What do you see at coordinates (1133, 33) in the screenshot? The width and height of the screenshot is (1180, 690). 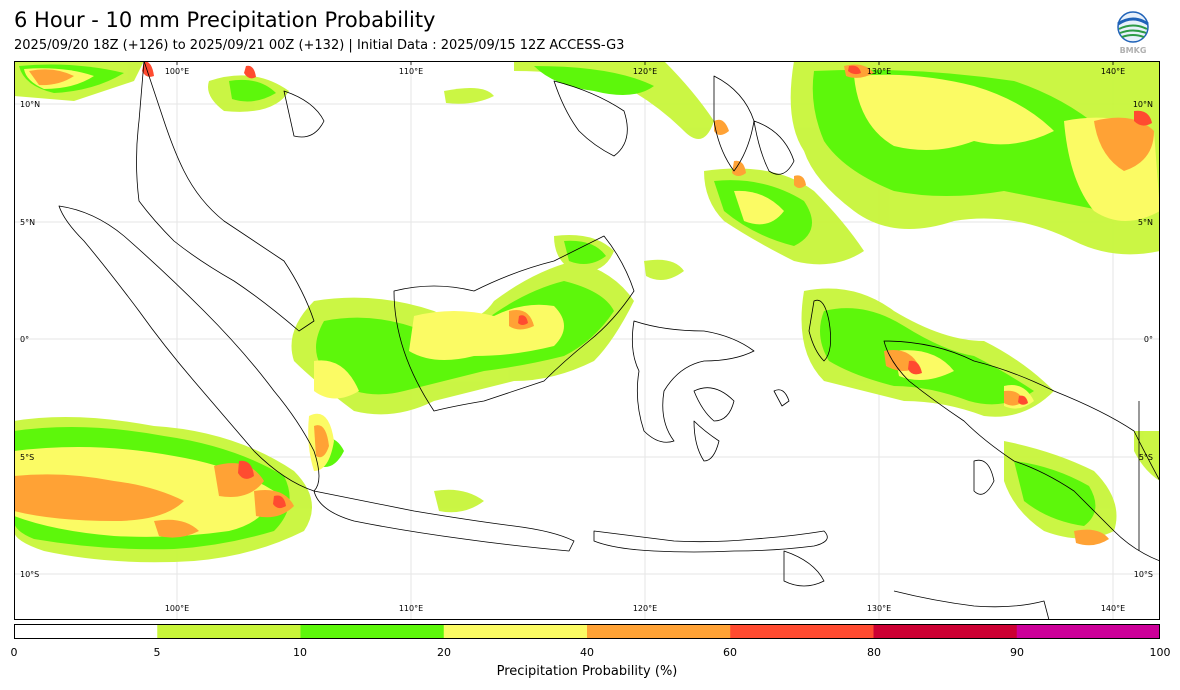 I see `bmkg-logo: BMKG` at bounding box center [1133, 33].